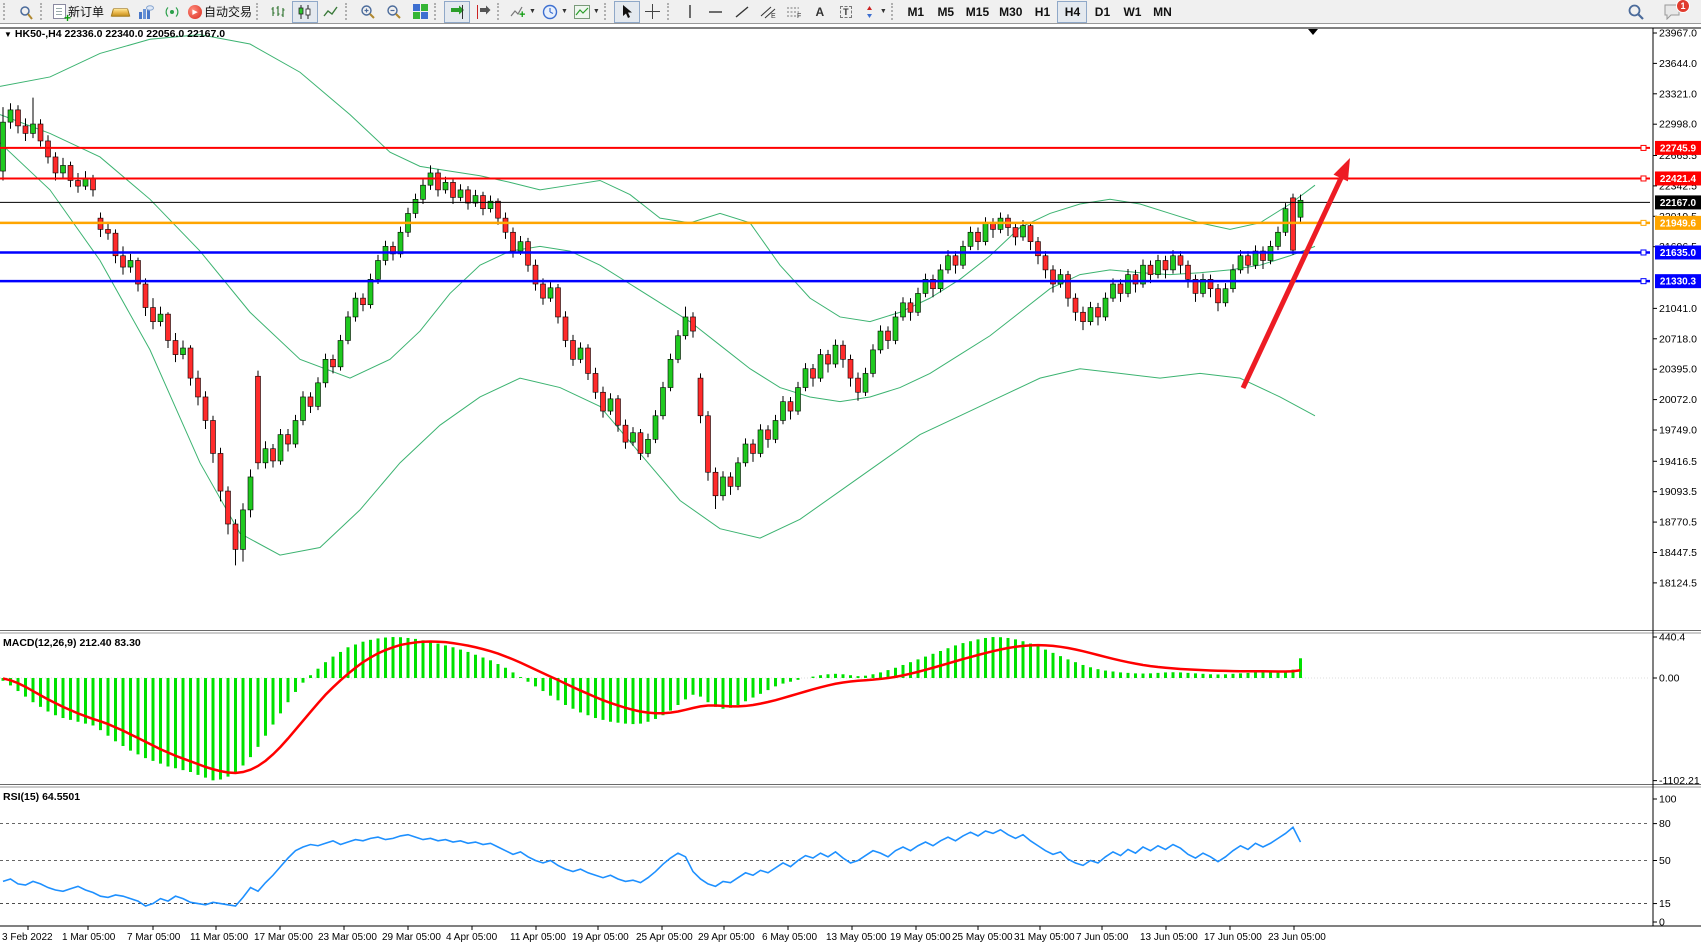 The height and width of the screenshot is (945, 1701). What do you see at coordinates (1297, 937) in the screenshot?
I see `svg-text: 23 Jun 05:00` at bounding box center [1297, 937].